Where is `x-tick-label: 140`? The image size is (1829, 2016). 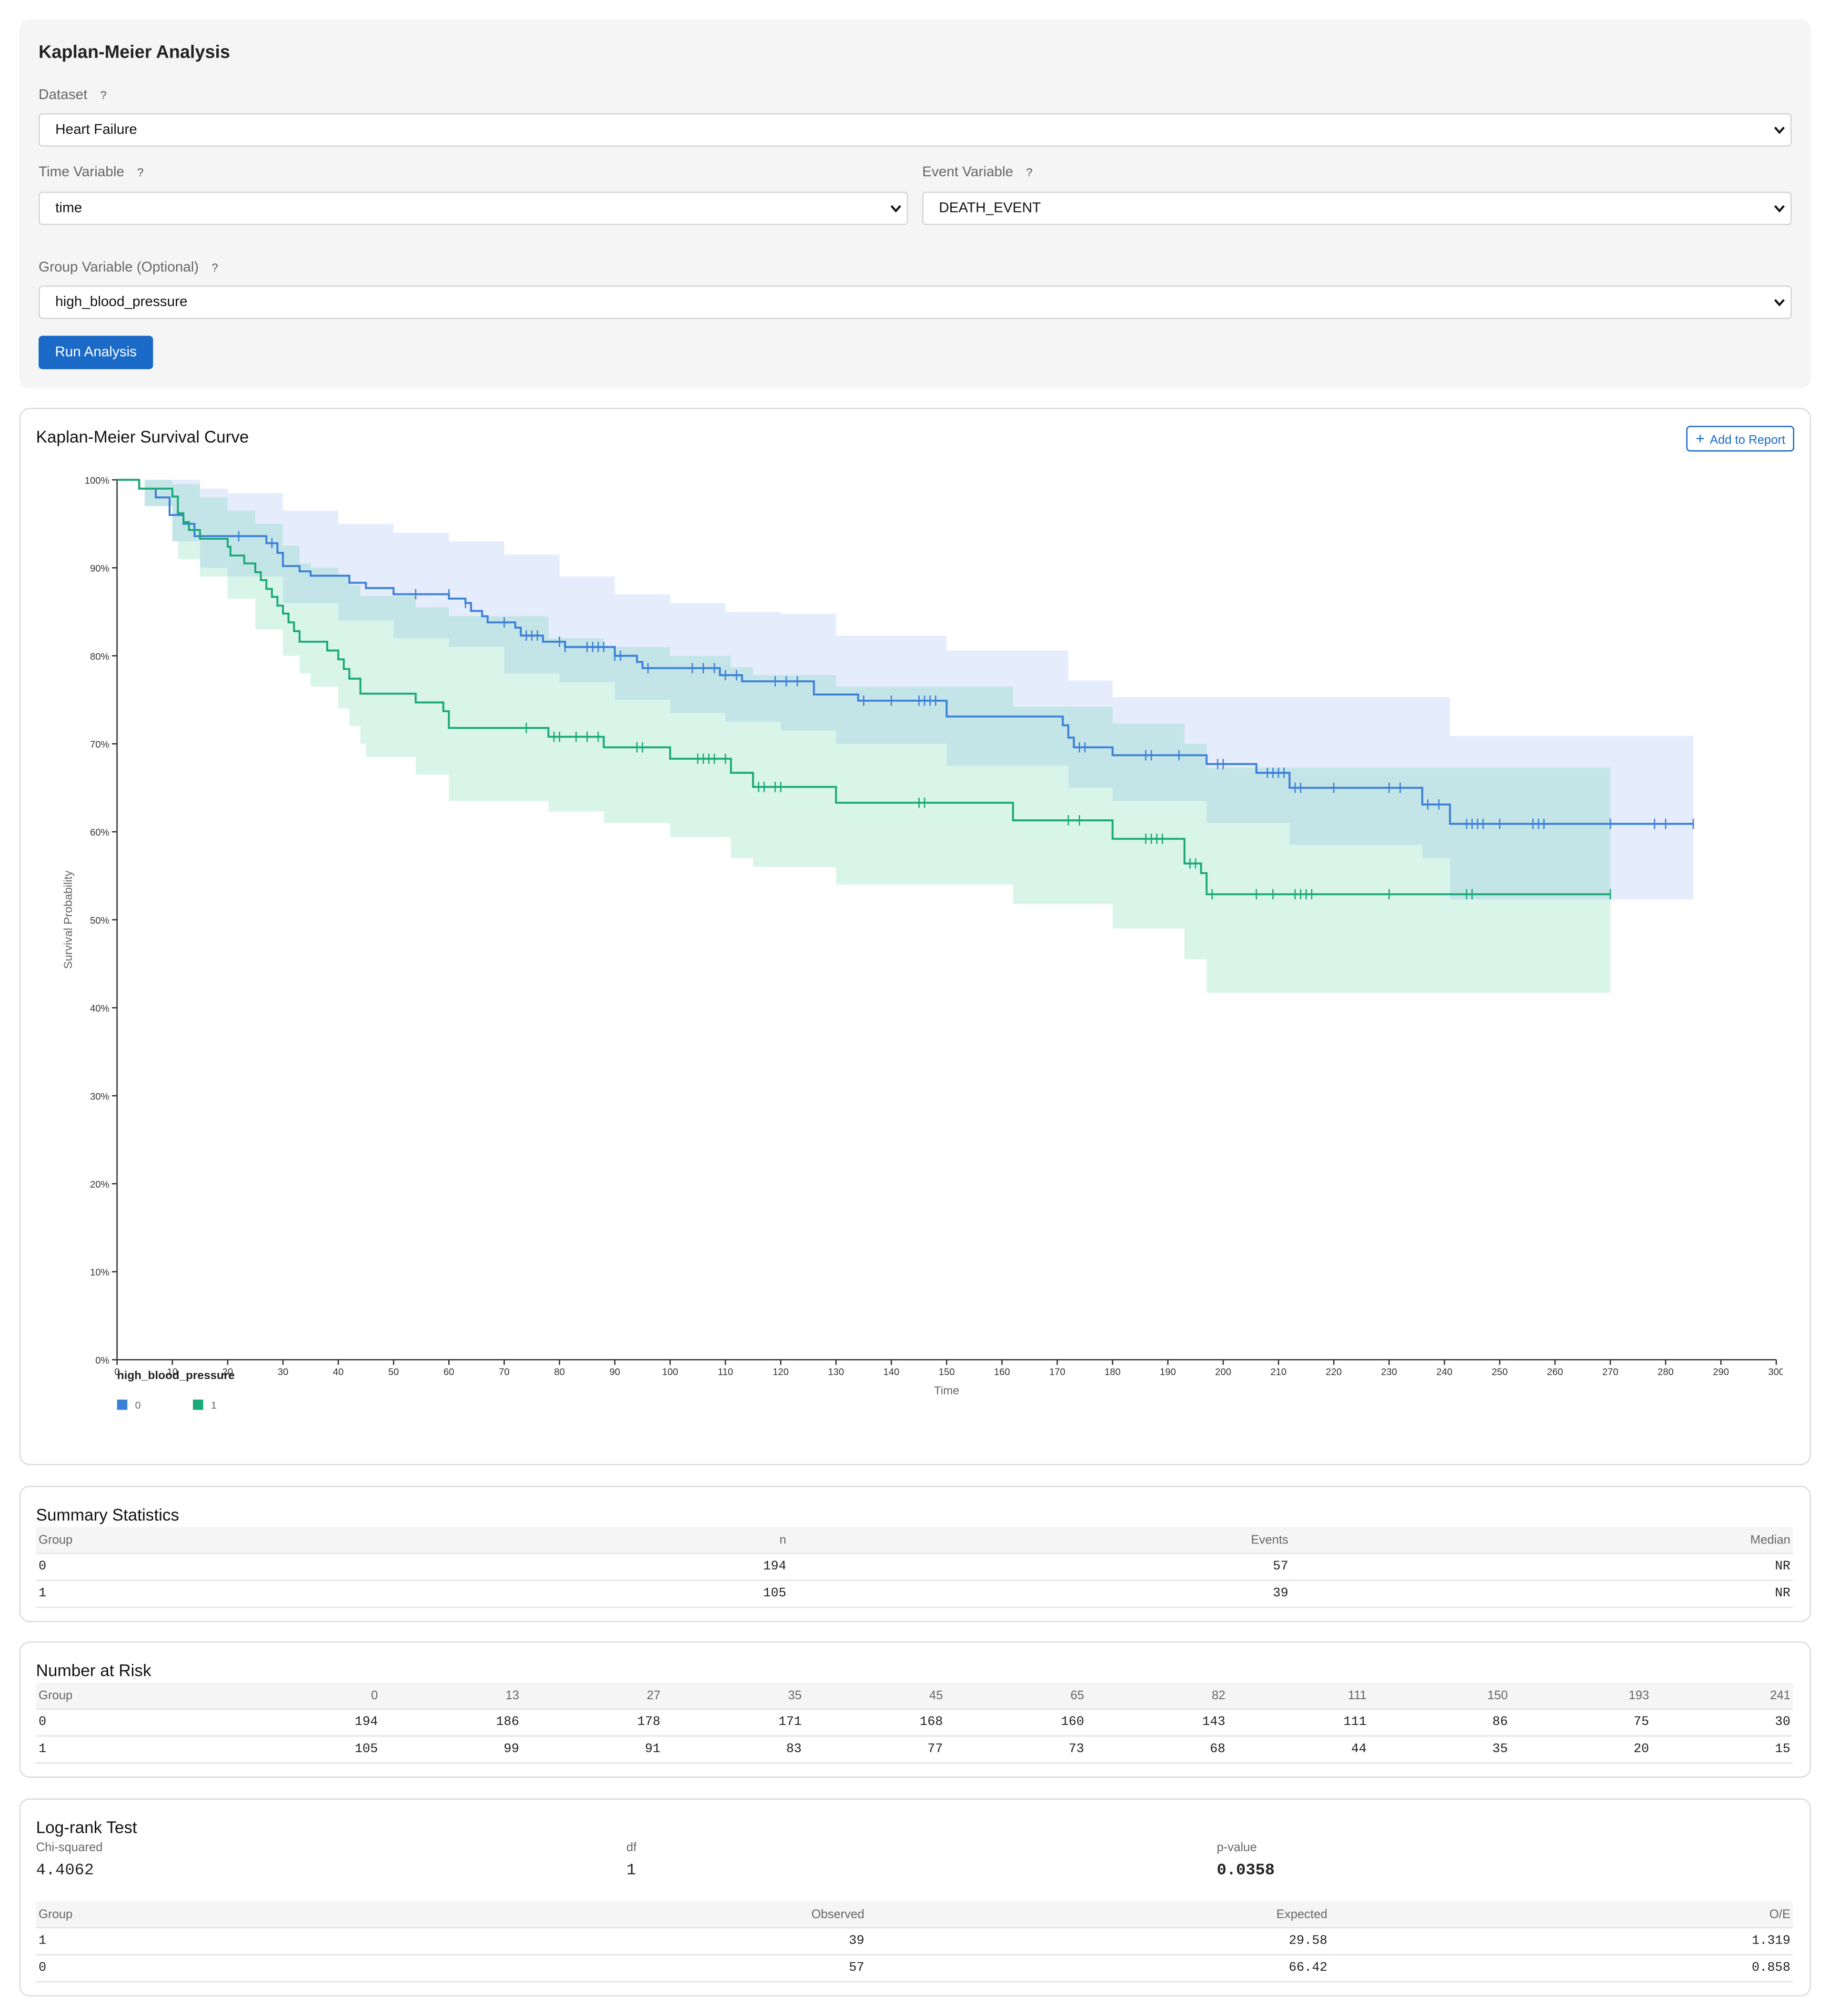 x-tick-label: 140 is located at coordinates (891, 1372).